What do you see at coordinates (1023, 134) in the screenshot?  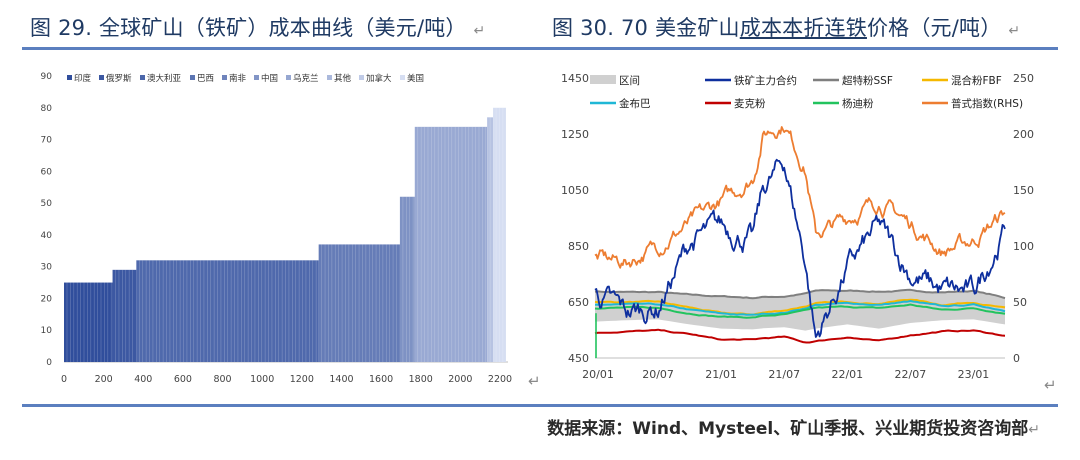 I see `c2-y-right-tick: 200` at bounding box center [1023, 134].